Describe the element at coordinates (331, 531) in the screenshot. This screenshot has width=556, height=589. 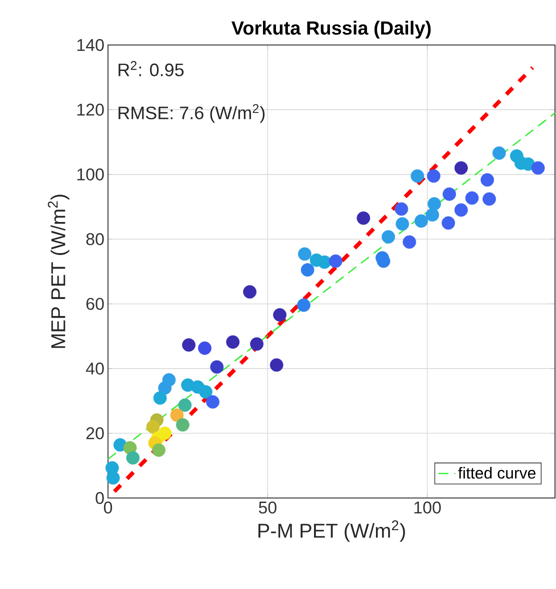
I see `x-axis-title: P-M PET (W/m$^{2}$)` at that location.